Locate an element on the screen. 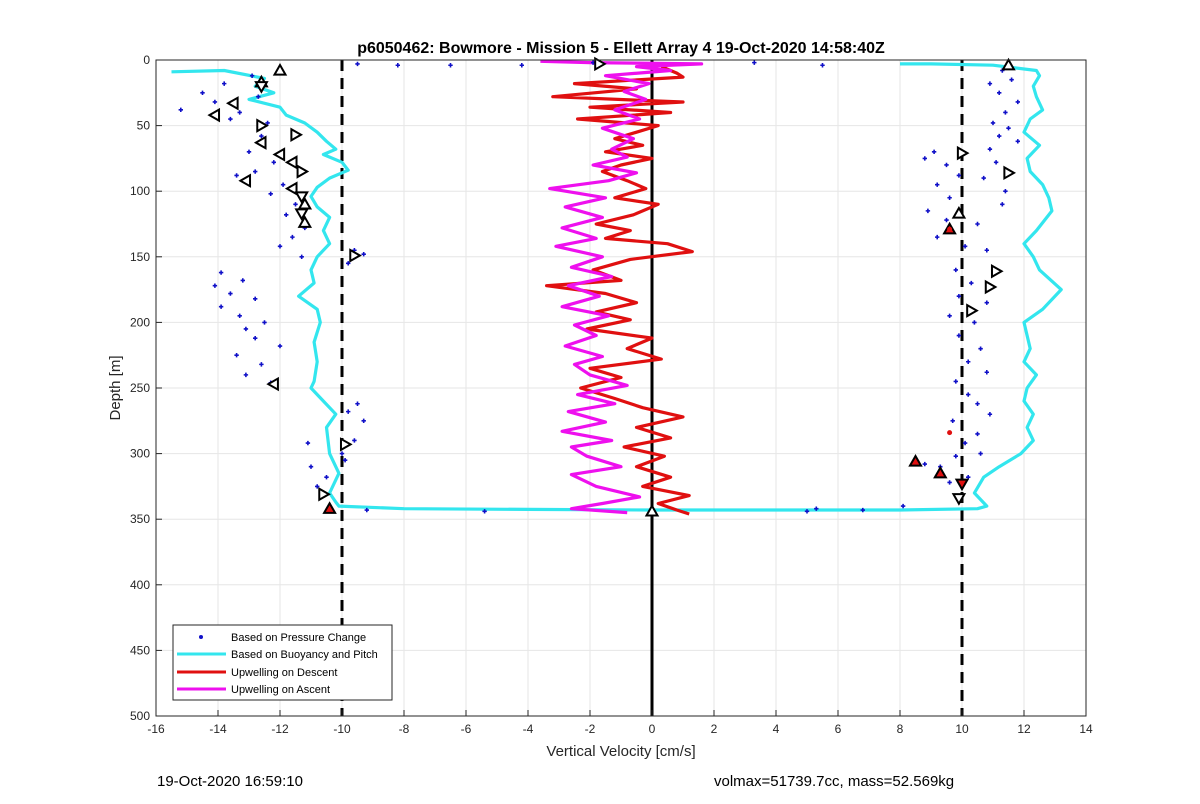 This screenshot has width=1200, height=804. x-tick-label: 2 is located at coordinates (714, 729).